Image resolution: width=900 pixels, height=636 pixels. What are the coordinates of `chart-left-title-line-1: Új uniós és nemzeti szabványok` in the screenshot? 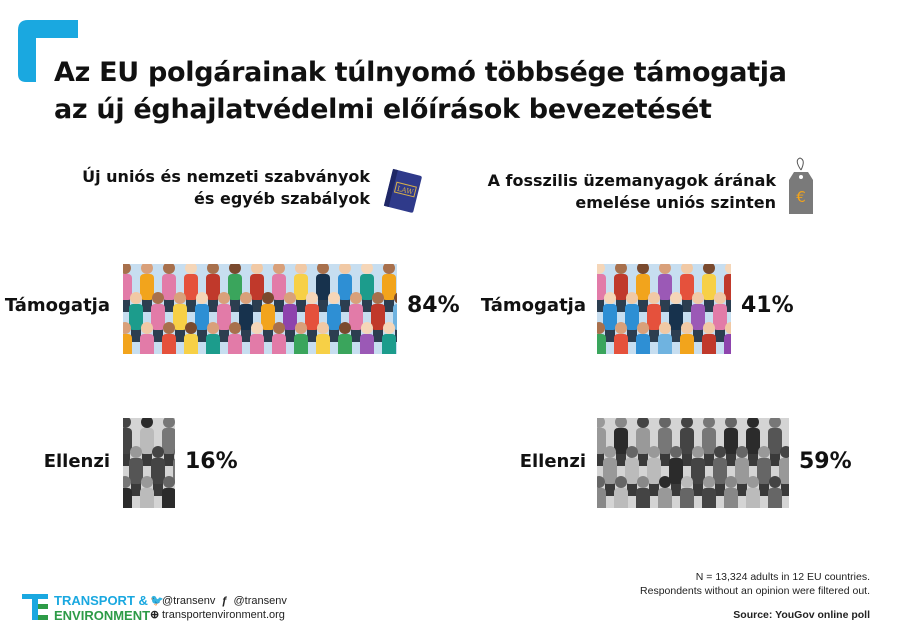 It's located at (226, 176).